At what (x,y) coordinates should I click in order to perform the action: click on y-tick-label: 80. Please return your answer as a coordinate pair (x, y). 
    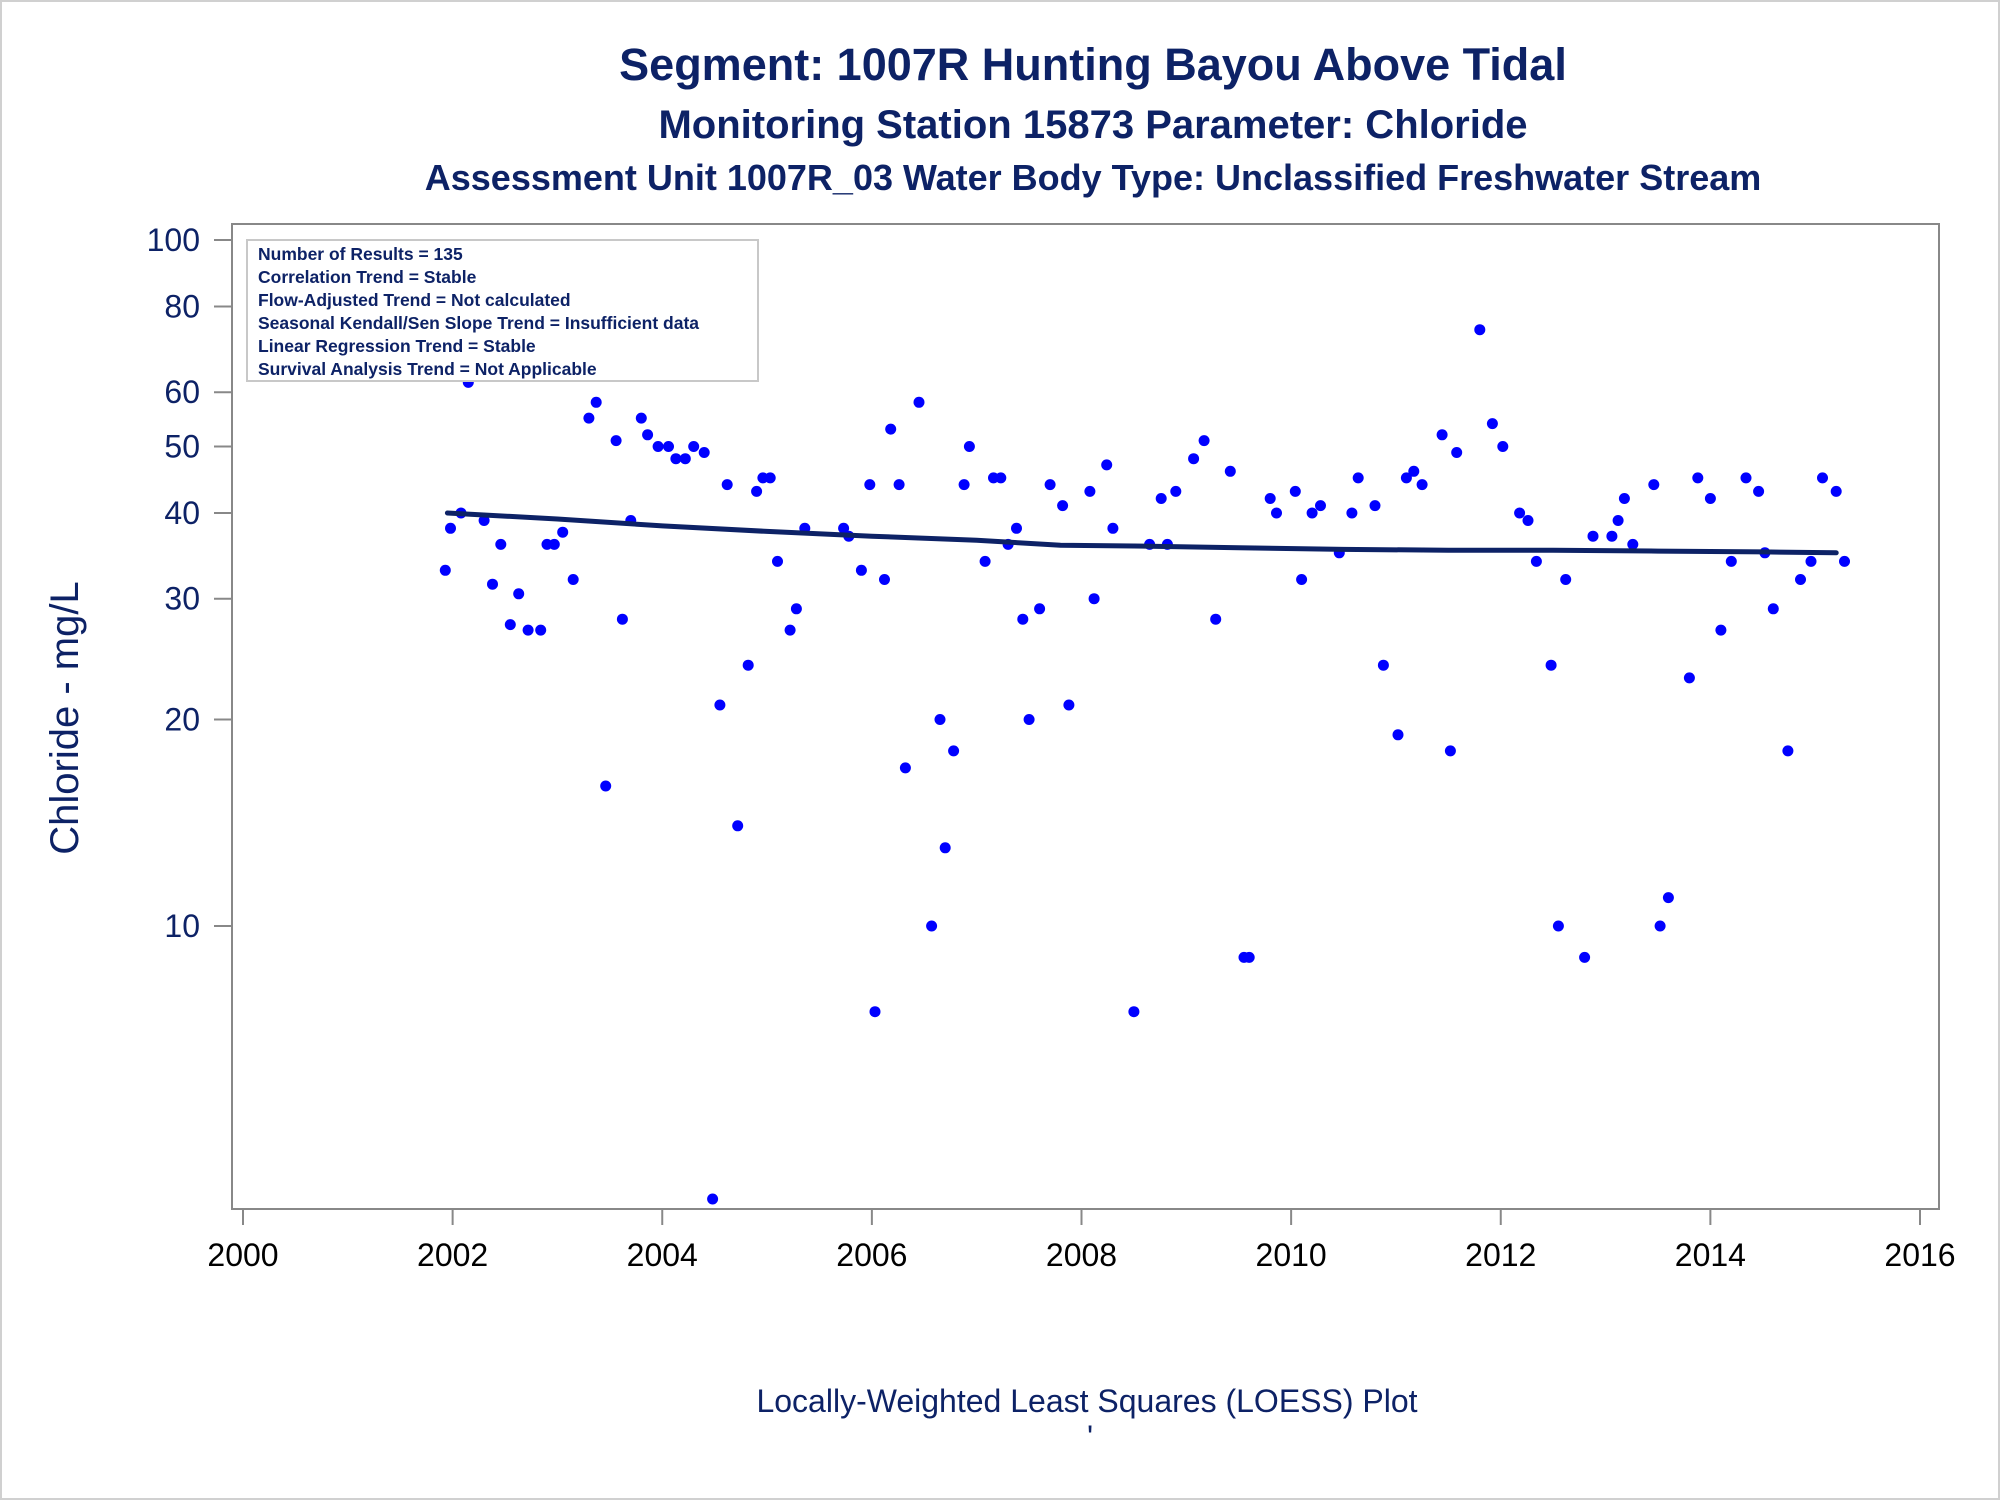
    Looking at the image, I should click on (182, 306).